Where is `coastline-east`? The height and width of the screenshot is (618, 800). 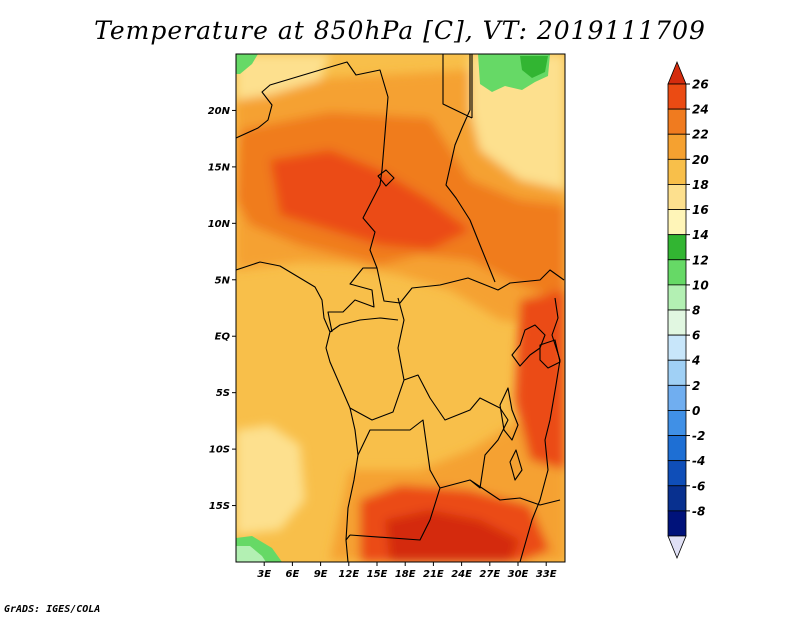 coastline-east is located at coordinates (540, 429).